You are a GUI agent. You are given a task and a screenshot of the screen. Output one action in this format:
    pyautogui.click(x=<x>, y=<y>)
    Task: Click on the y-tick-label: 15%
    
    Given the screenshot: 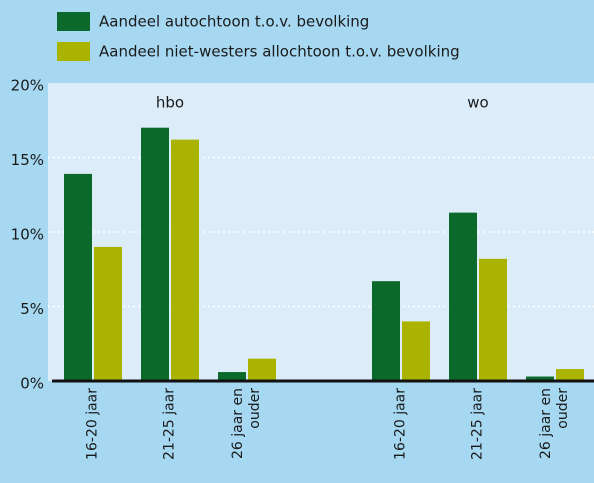 What is the action you would take?
    pyautogui.click(x=27, y=160)
    